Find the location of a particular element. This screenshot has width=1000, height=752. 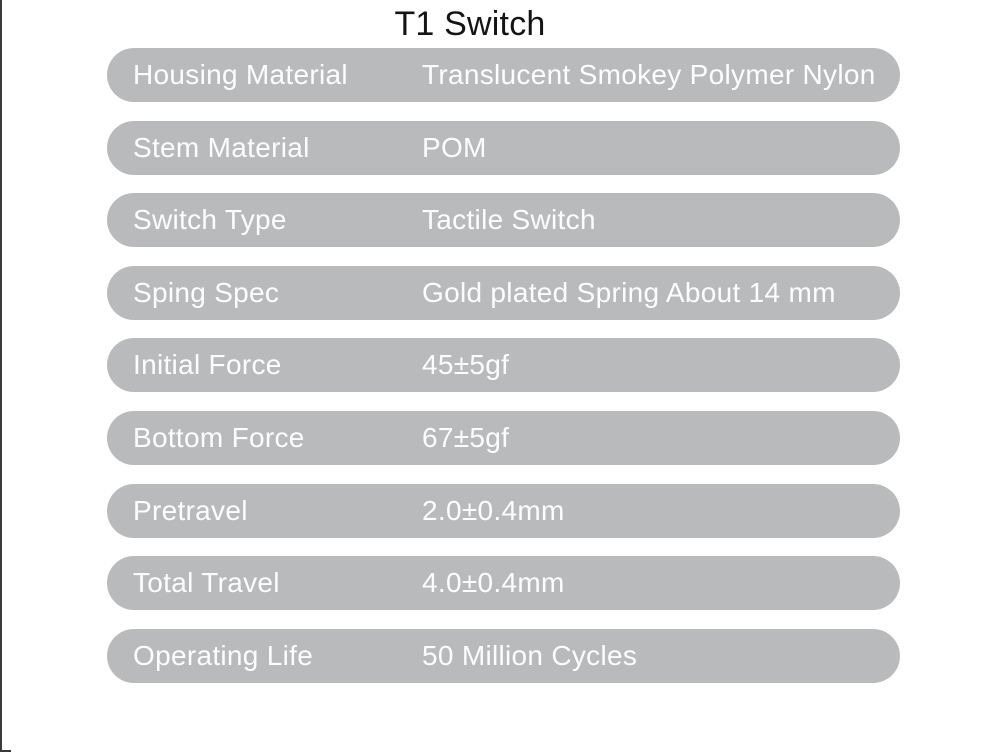

spec-row-bottom-force: Bottom Force 67±5gf is located at coordinates (503, 437).